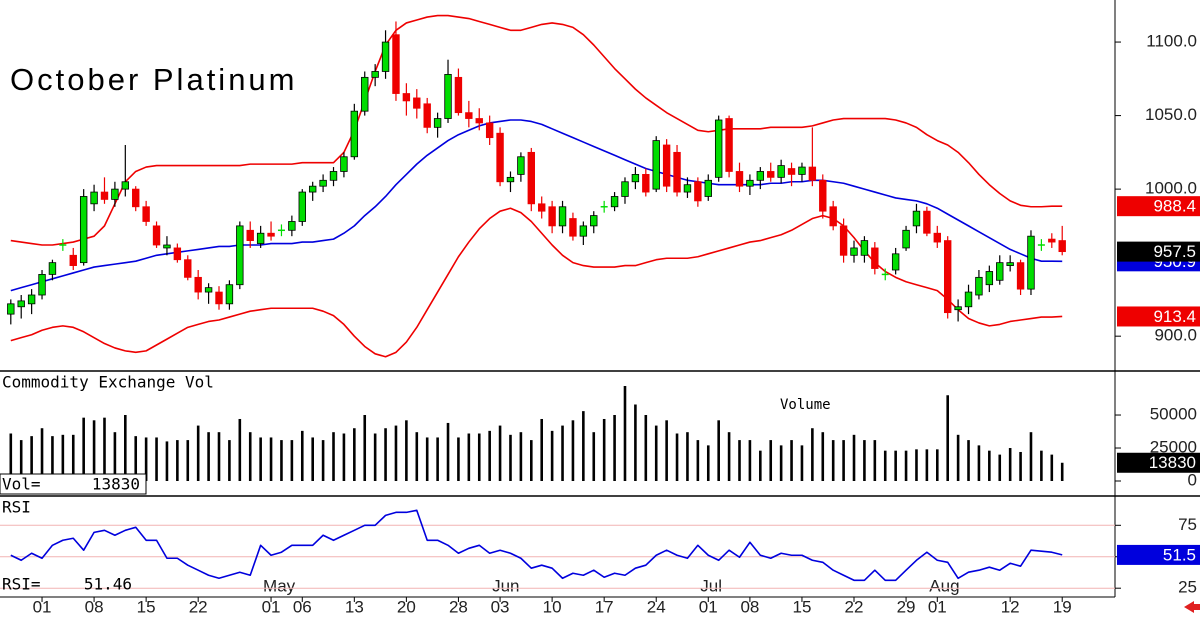  Describe the element at coordinates (16, 507) in the screenshot. I see `panel-title: RSI` at that location.